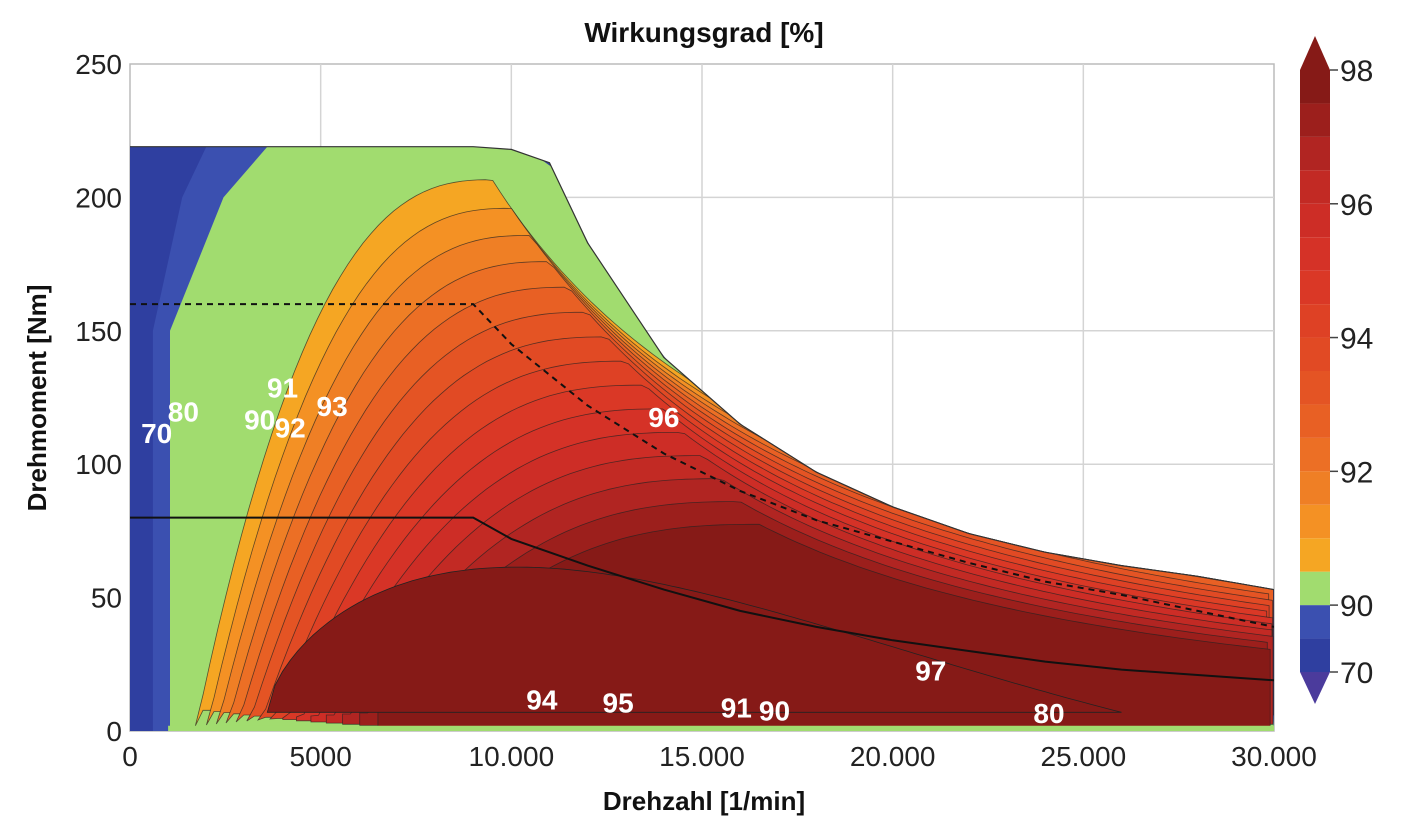 This screenshot has width=1421, height=826. I want to click on x-tick-label: 10.000, so click(512, 756).